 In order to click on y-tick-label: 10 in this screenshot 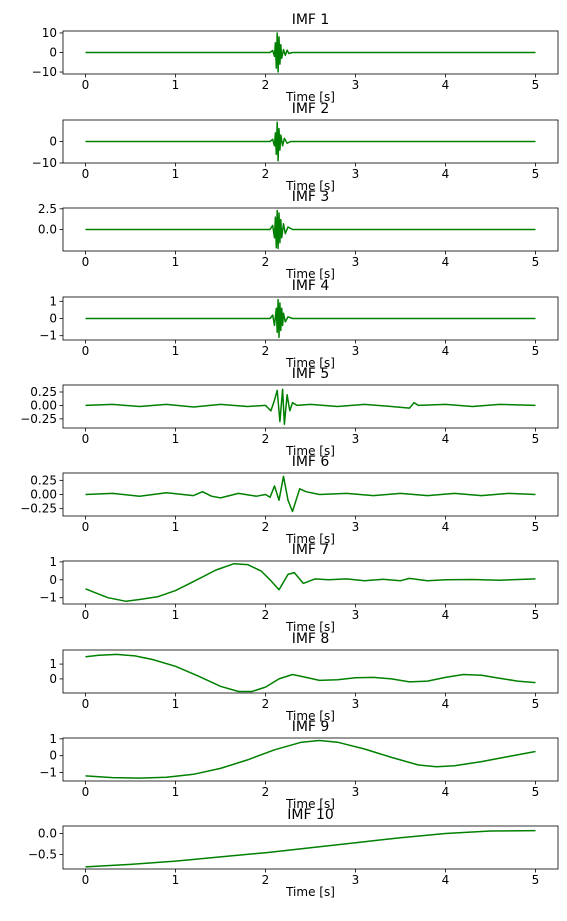, I will do `click(49, 33)`.